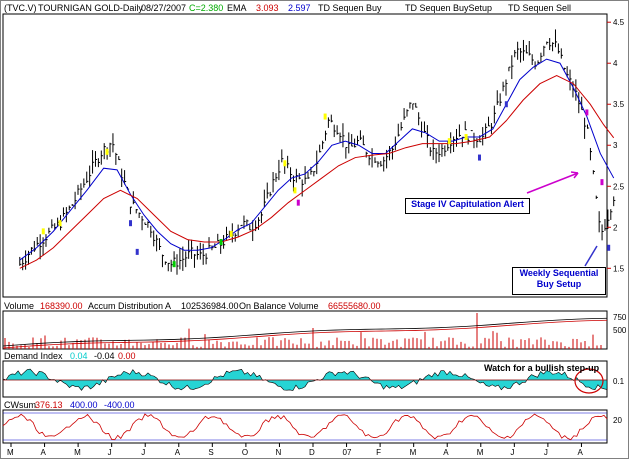 The width and height of the screenshot is (629, 459). Describe the element at coordinates (615, 63) in the screenshot. I see `y-tick-label-5: 4` at that location.